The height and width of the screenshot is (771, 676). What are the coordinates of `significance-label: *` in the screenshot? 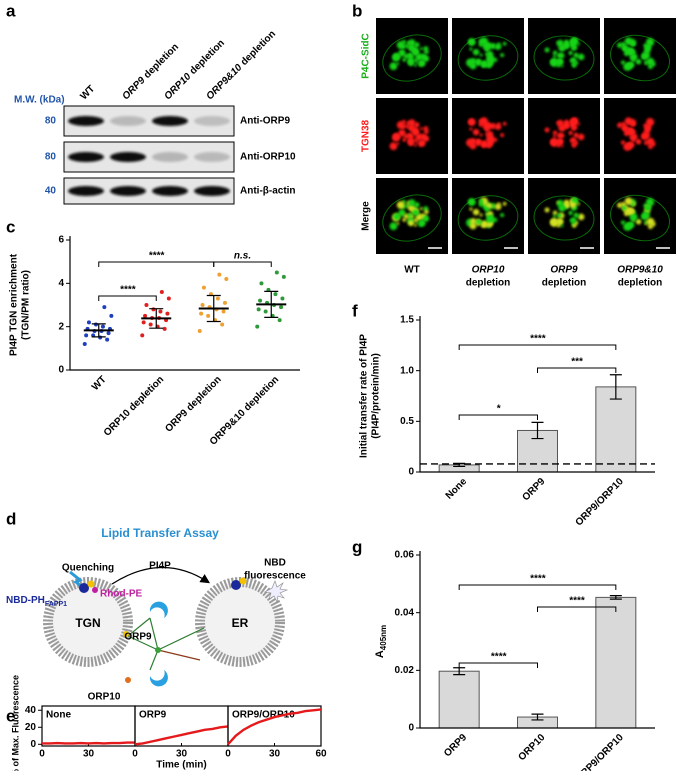 It's located at (498, 409).